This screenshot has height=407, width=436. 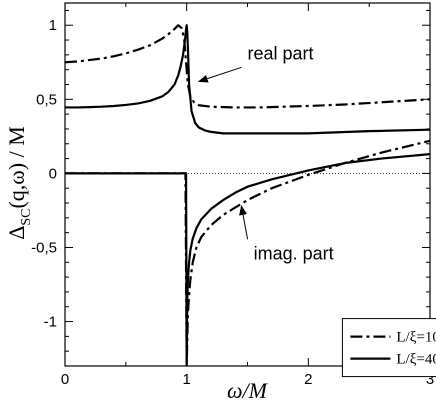 I want to click on x-tick-label: 0, so click(x=65, y=379).